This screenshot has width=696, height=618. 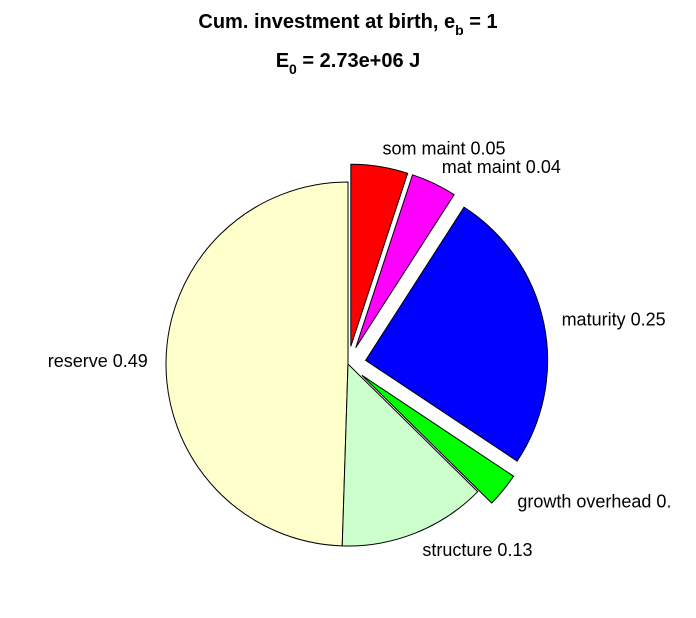 What do you see at coordinates (293, 69) in the screenshot?
I see `chart-subtitle-subscript: 0` at bounding box center [293, 69].